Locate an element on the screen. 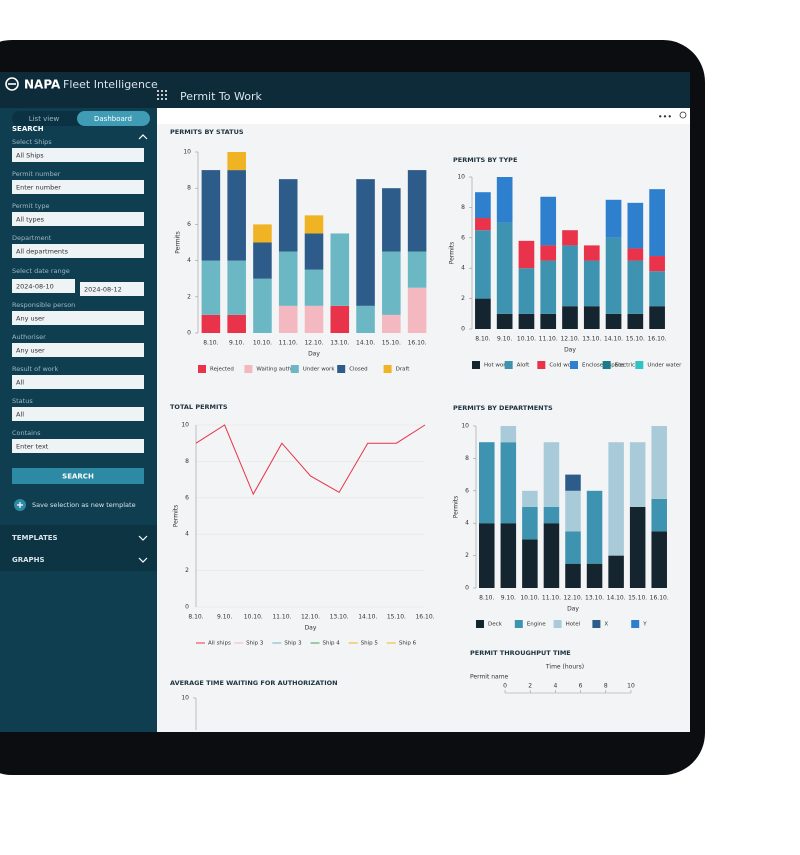 This screenshot has height=855, width=800. toolbar is located at coordinates (423, 116).